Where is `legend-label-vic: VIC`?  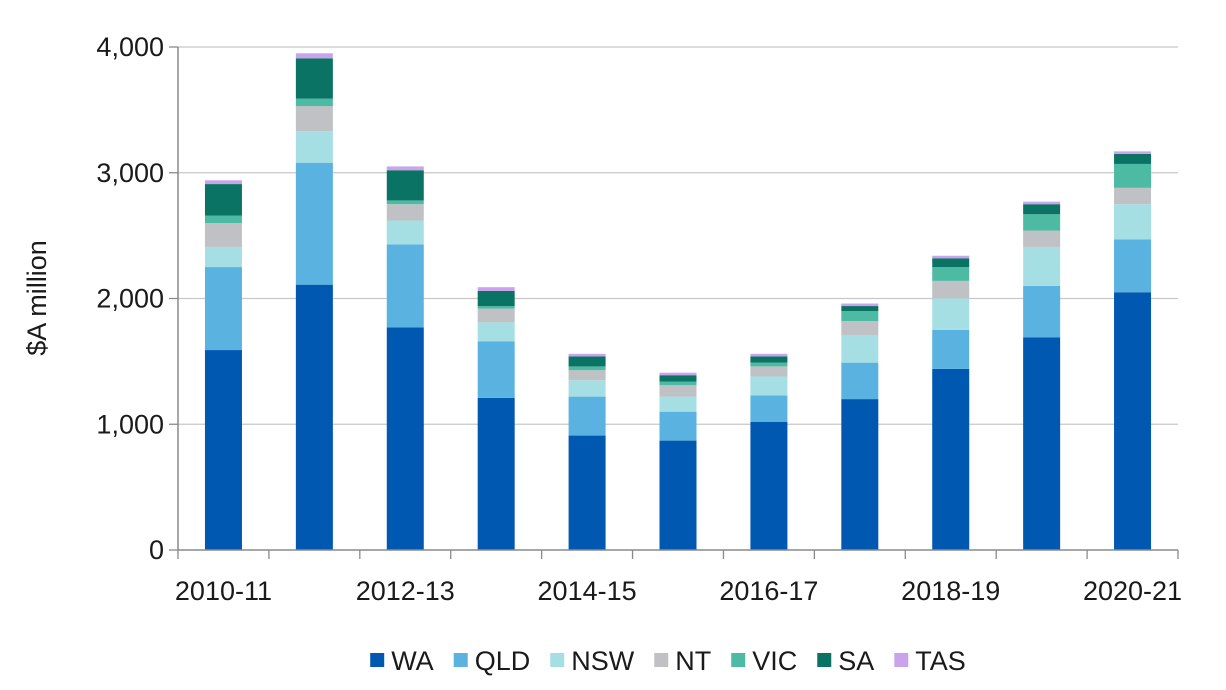 legend-label-vic: VIC is located at coordinates (774, 661).